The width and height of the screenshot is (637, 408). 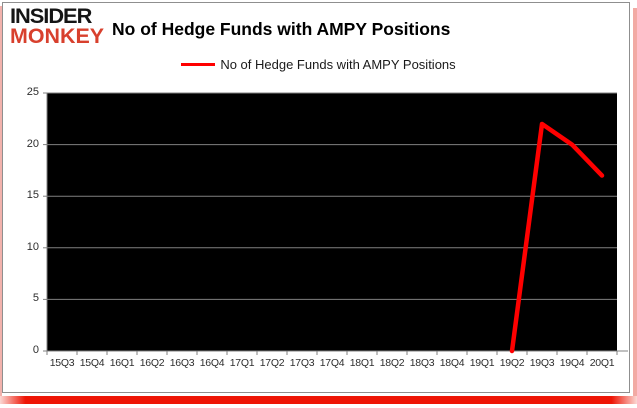 What do you see at coordinates (35, 350) in the screenshot?
I see `y-tick-label: 0` at bounding box center [35, 350].